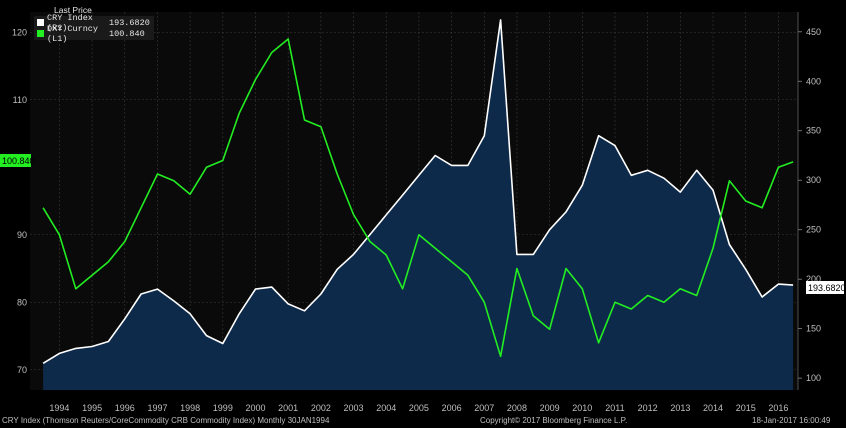 This screenshot has height=428, width=846. I want to click on x-tick-label: 2003, so click(354, 408).